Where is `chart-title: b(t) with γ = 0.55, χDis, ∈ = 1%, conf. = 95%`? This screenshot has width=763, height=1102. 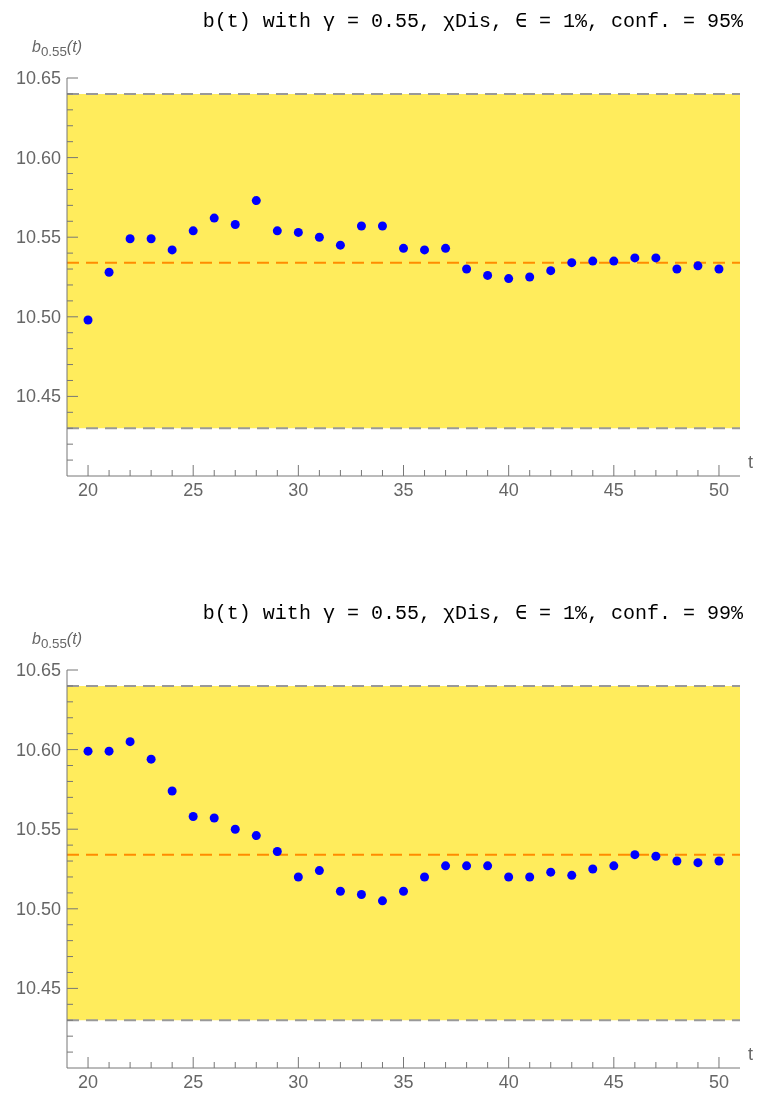
chart-title: b(t) with γ = 0.55, χDis, ∈ = 1%, conf. = 95% is located at coordinates (472, 21).